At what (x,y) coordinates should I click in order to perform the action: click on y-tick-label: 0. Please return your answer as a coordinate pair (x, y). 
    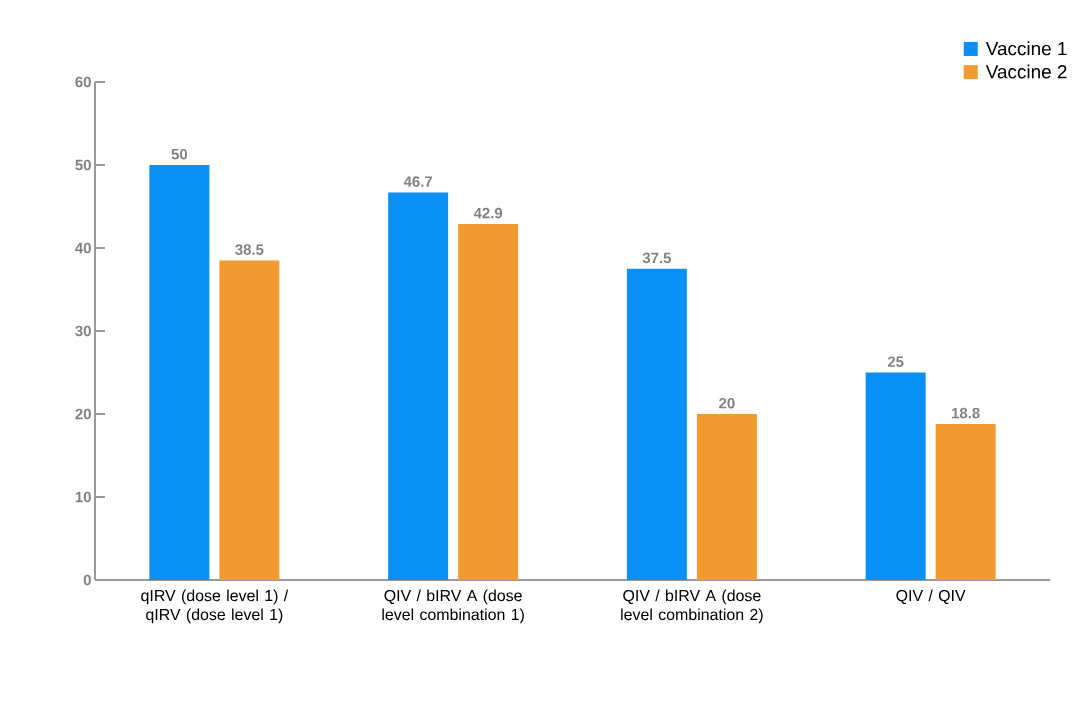
    Looking at the image, I should click on (87, 580).